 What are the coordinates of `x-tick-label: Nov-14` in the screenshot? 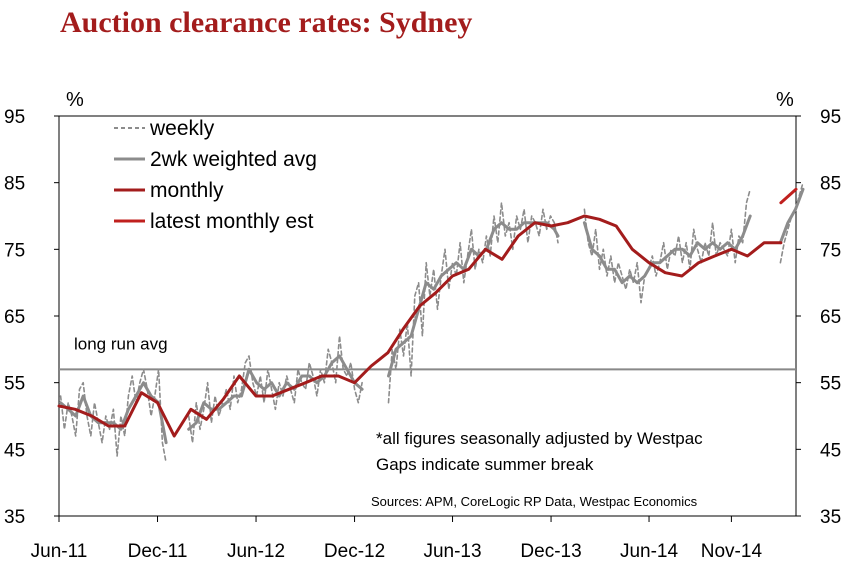 It's located at (732, 551).